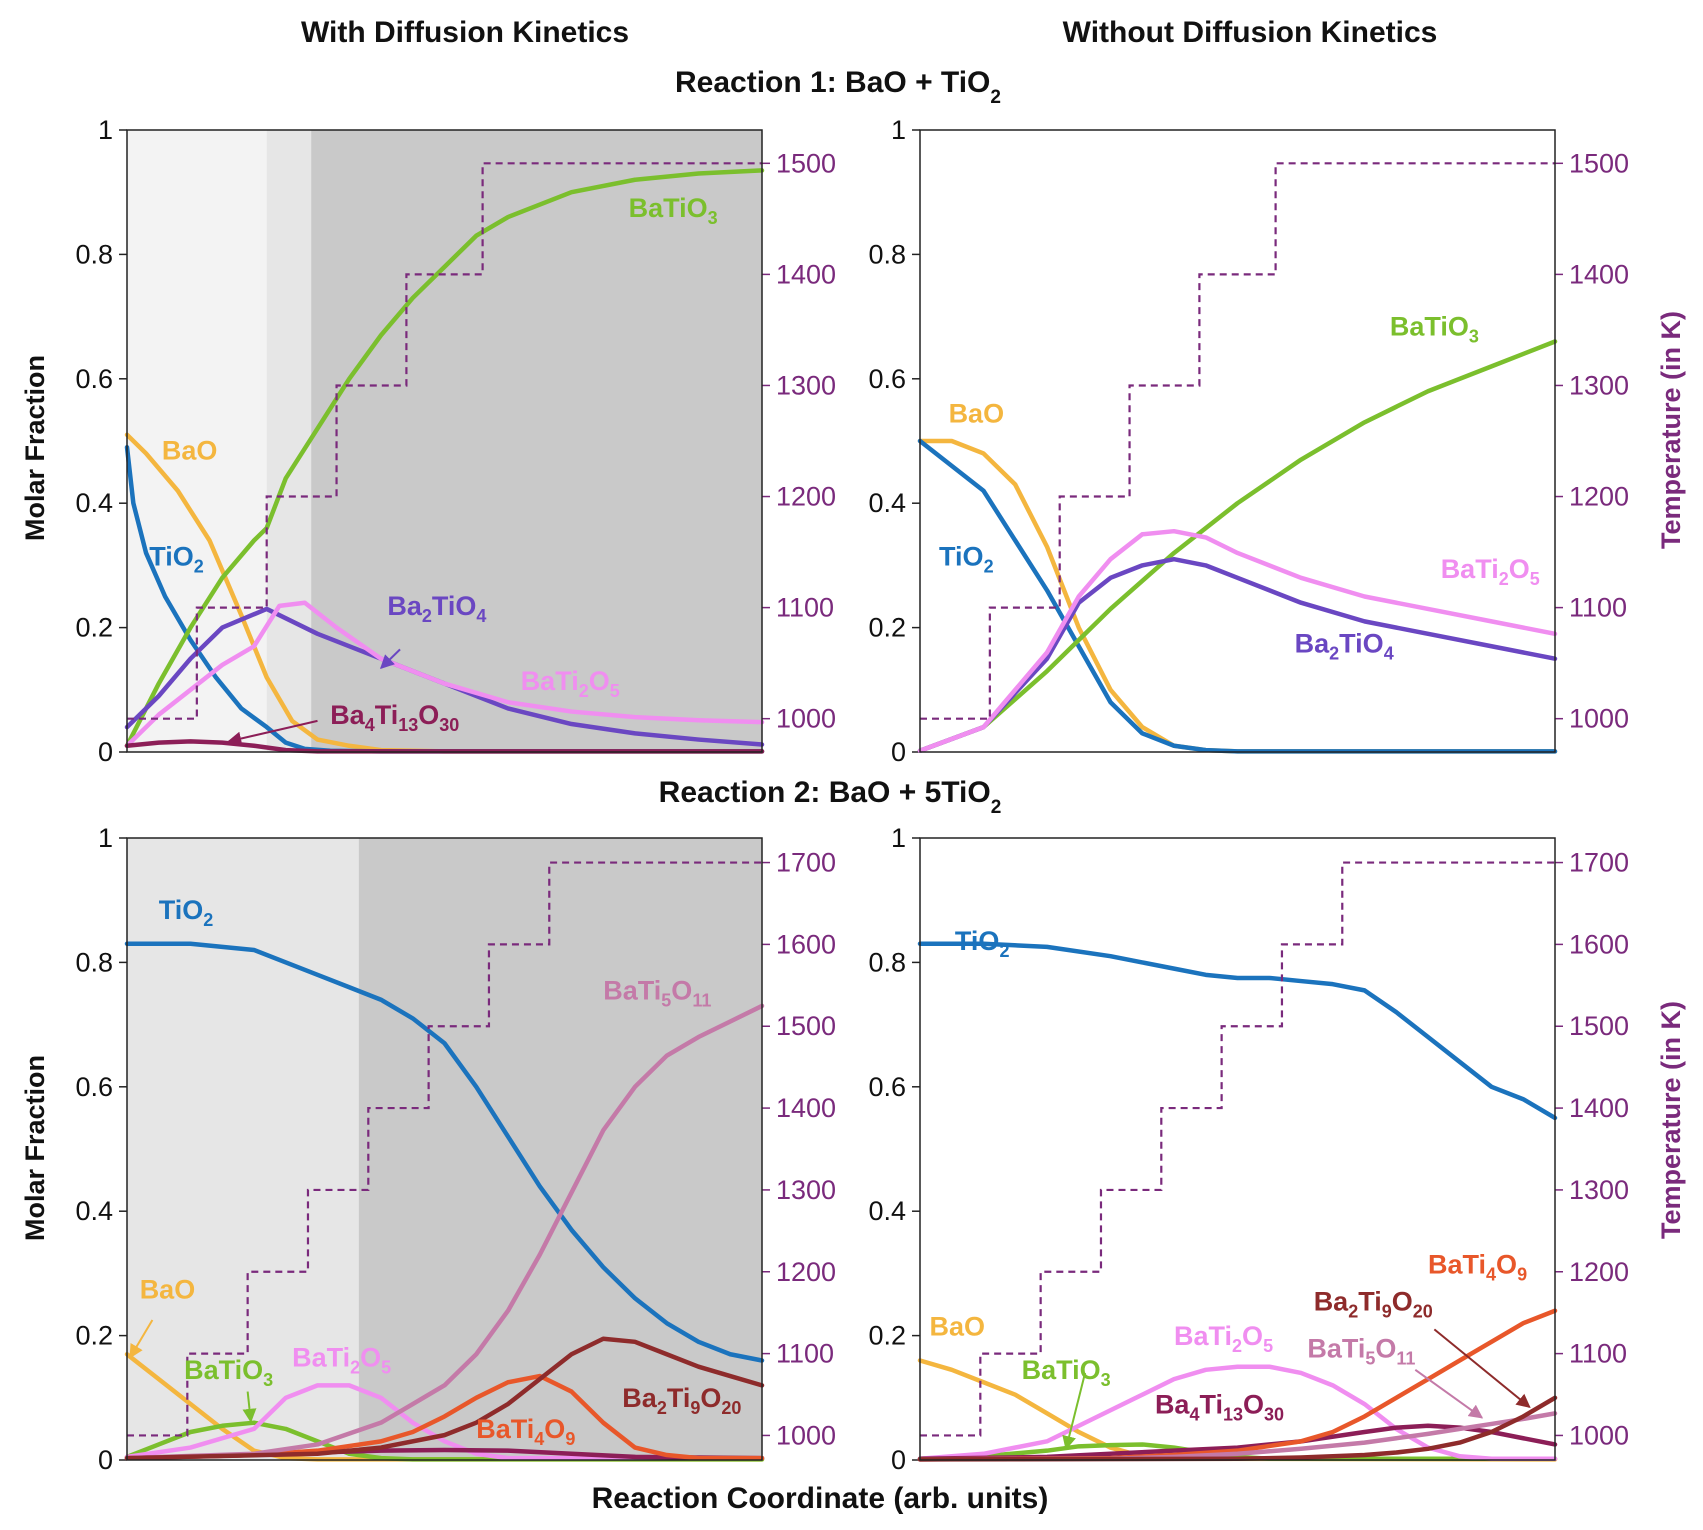 This screenshot has width=1703, height=1530. Describe the element at coordinates (35, 448) in the screenshot. I see `y-axis-label-top: Molar Fraction` at that location.